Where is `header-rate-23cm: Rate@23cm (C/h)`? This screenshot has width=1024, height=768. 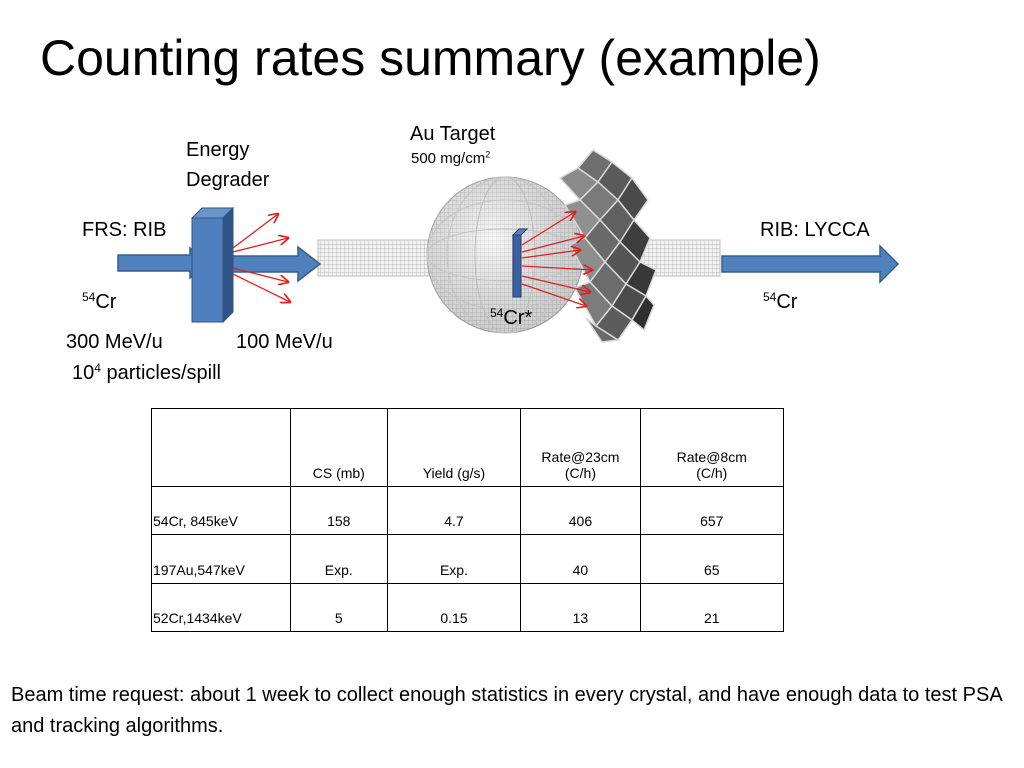 header-rate-23cm: Rate@23cm (C/h) is located at coordinates (580, 447).